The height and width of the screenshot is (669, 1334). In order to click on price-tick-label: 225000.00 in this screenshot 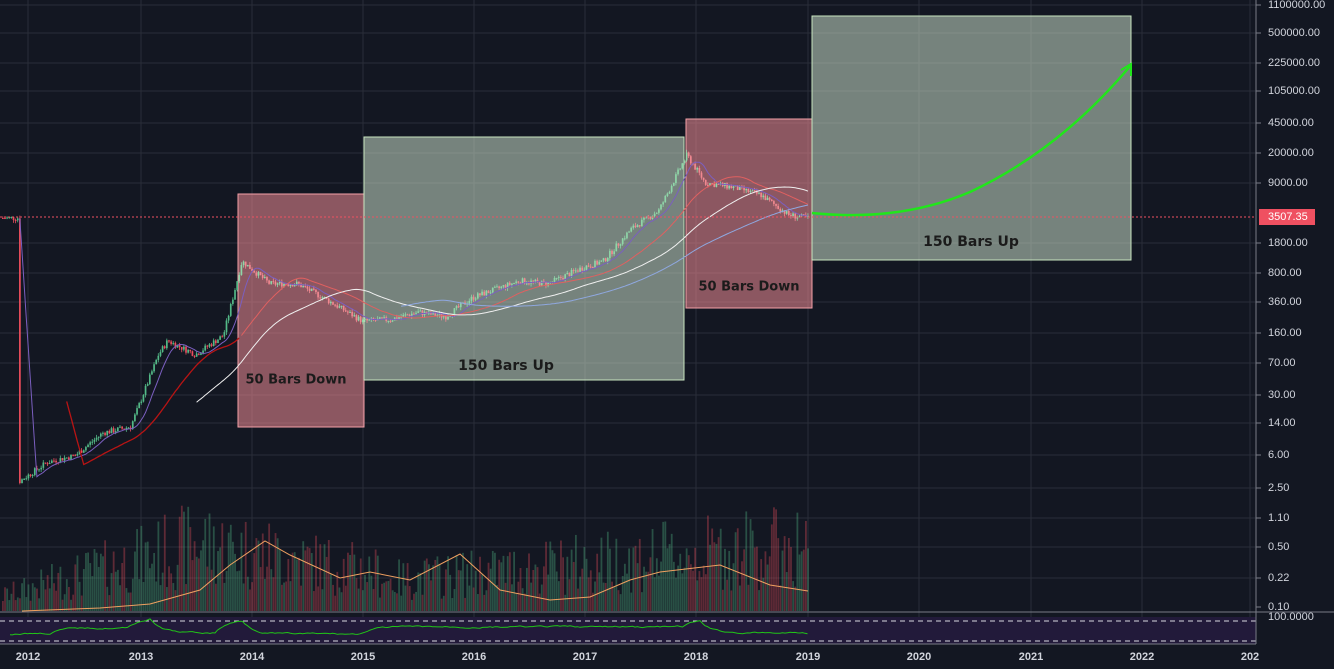, I will do `click(1294, 63)`.